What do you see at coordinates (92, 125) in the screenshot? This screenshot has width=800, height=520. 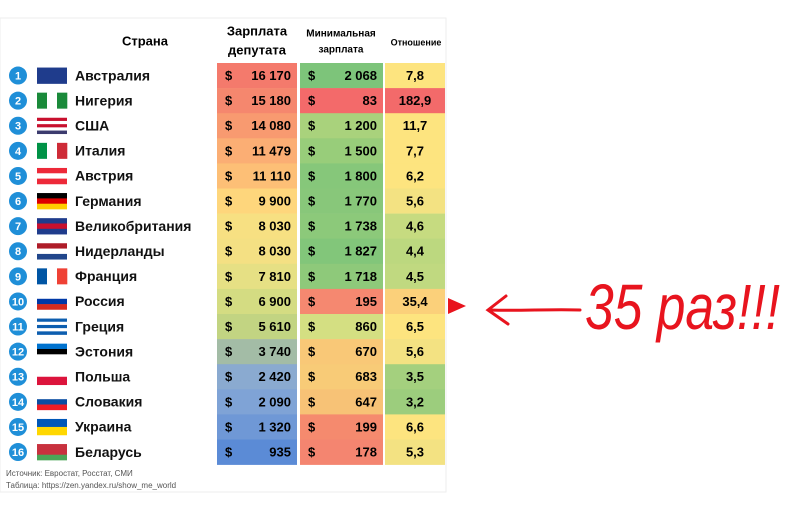 I see `country: США` at bounding box center [92, 125].